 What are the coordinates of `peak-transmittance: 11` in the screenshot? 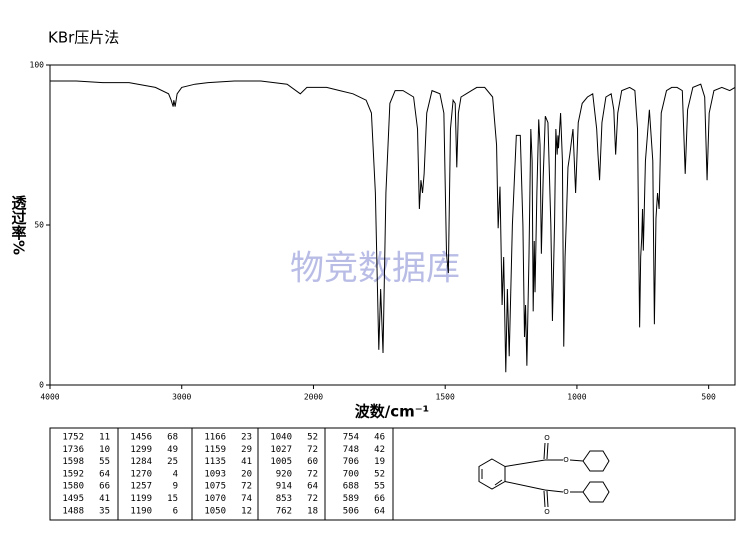 It's located at (104, 438).